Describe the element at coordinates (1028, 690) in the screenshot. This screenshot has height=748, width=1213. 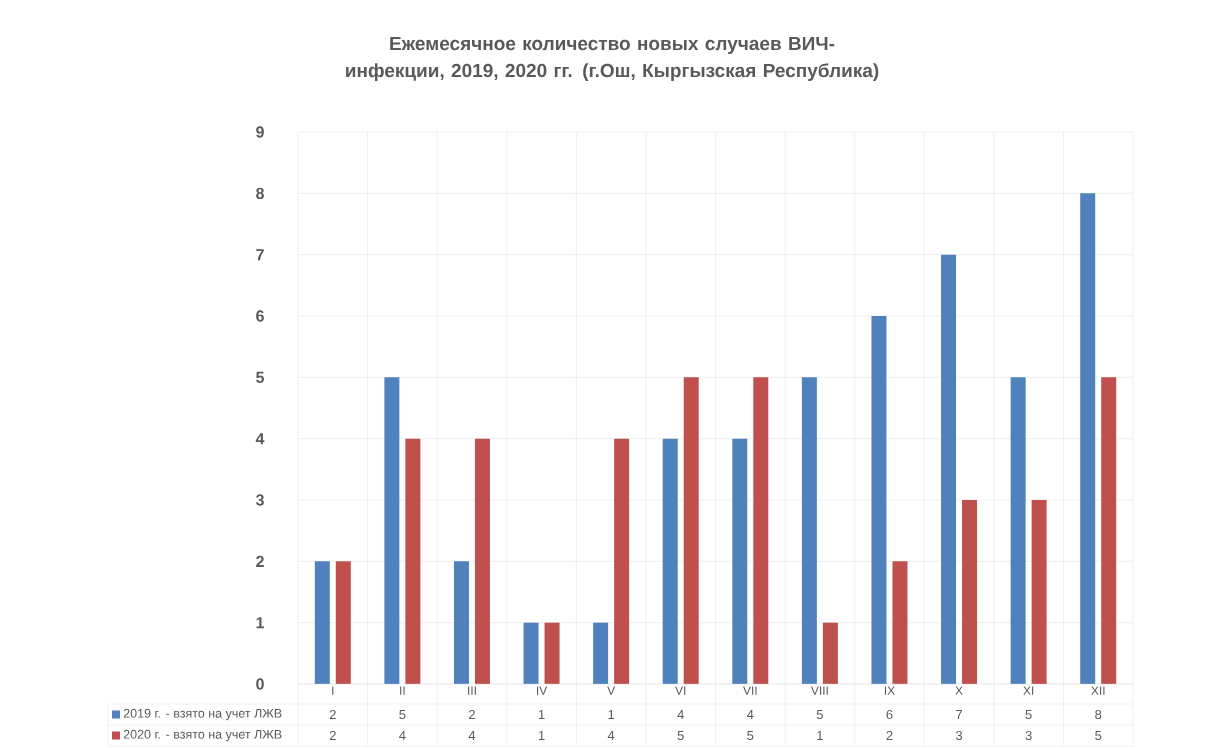
I see `x-tick-label: XI` at that location.